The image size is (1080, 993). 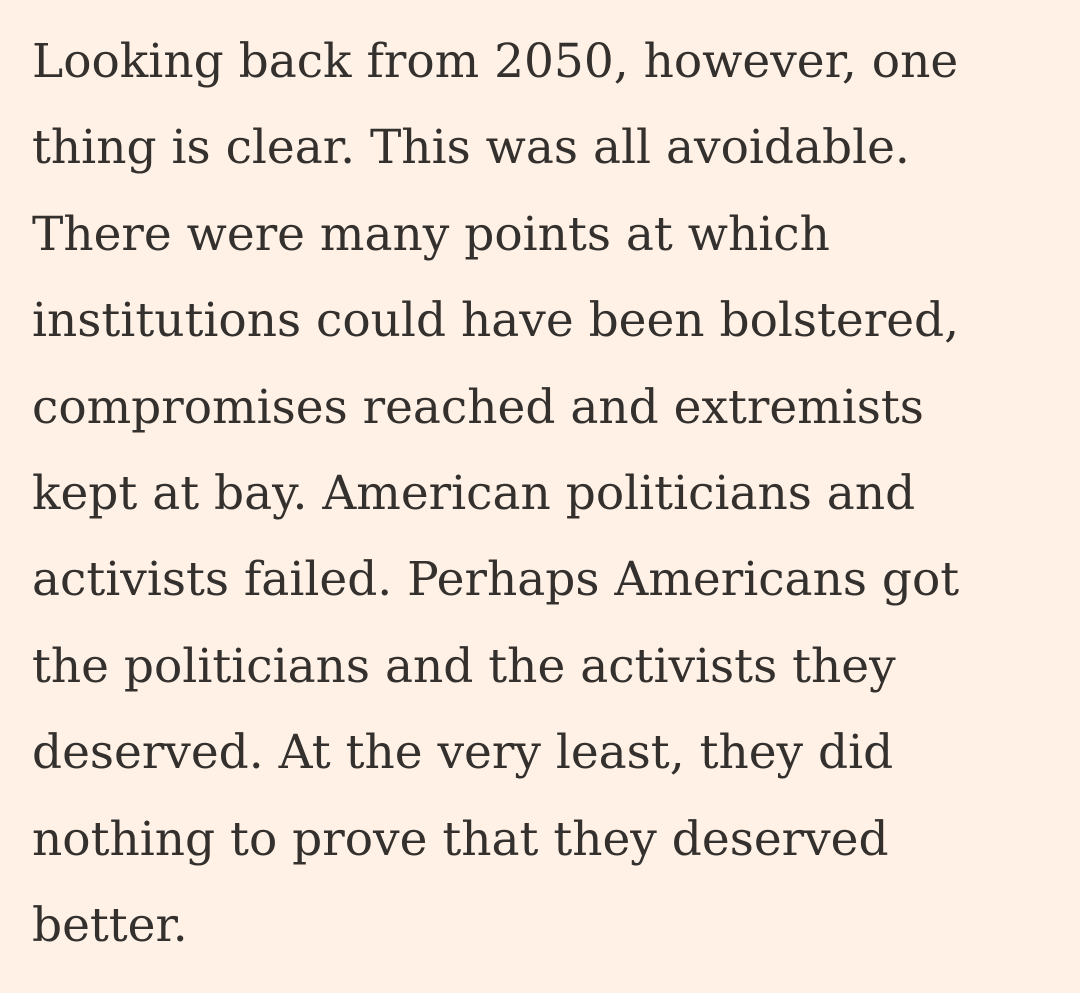 What do you see at coordinates (474, 493) in the screenshot?
I see `text-line: kept at bay. American politicians and` at bounding box center [474, 493].